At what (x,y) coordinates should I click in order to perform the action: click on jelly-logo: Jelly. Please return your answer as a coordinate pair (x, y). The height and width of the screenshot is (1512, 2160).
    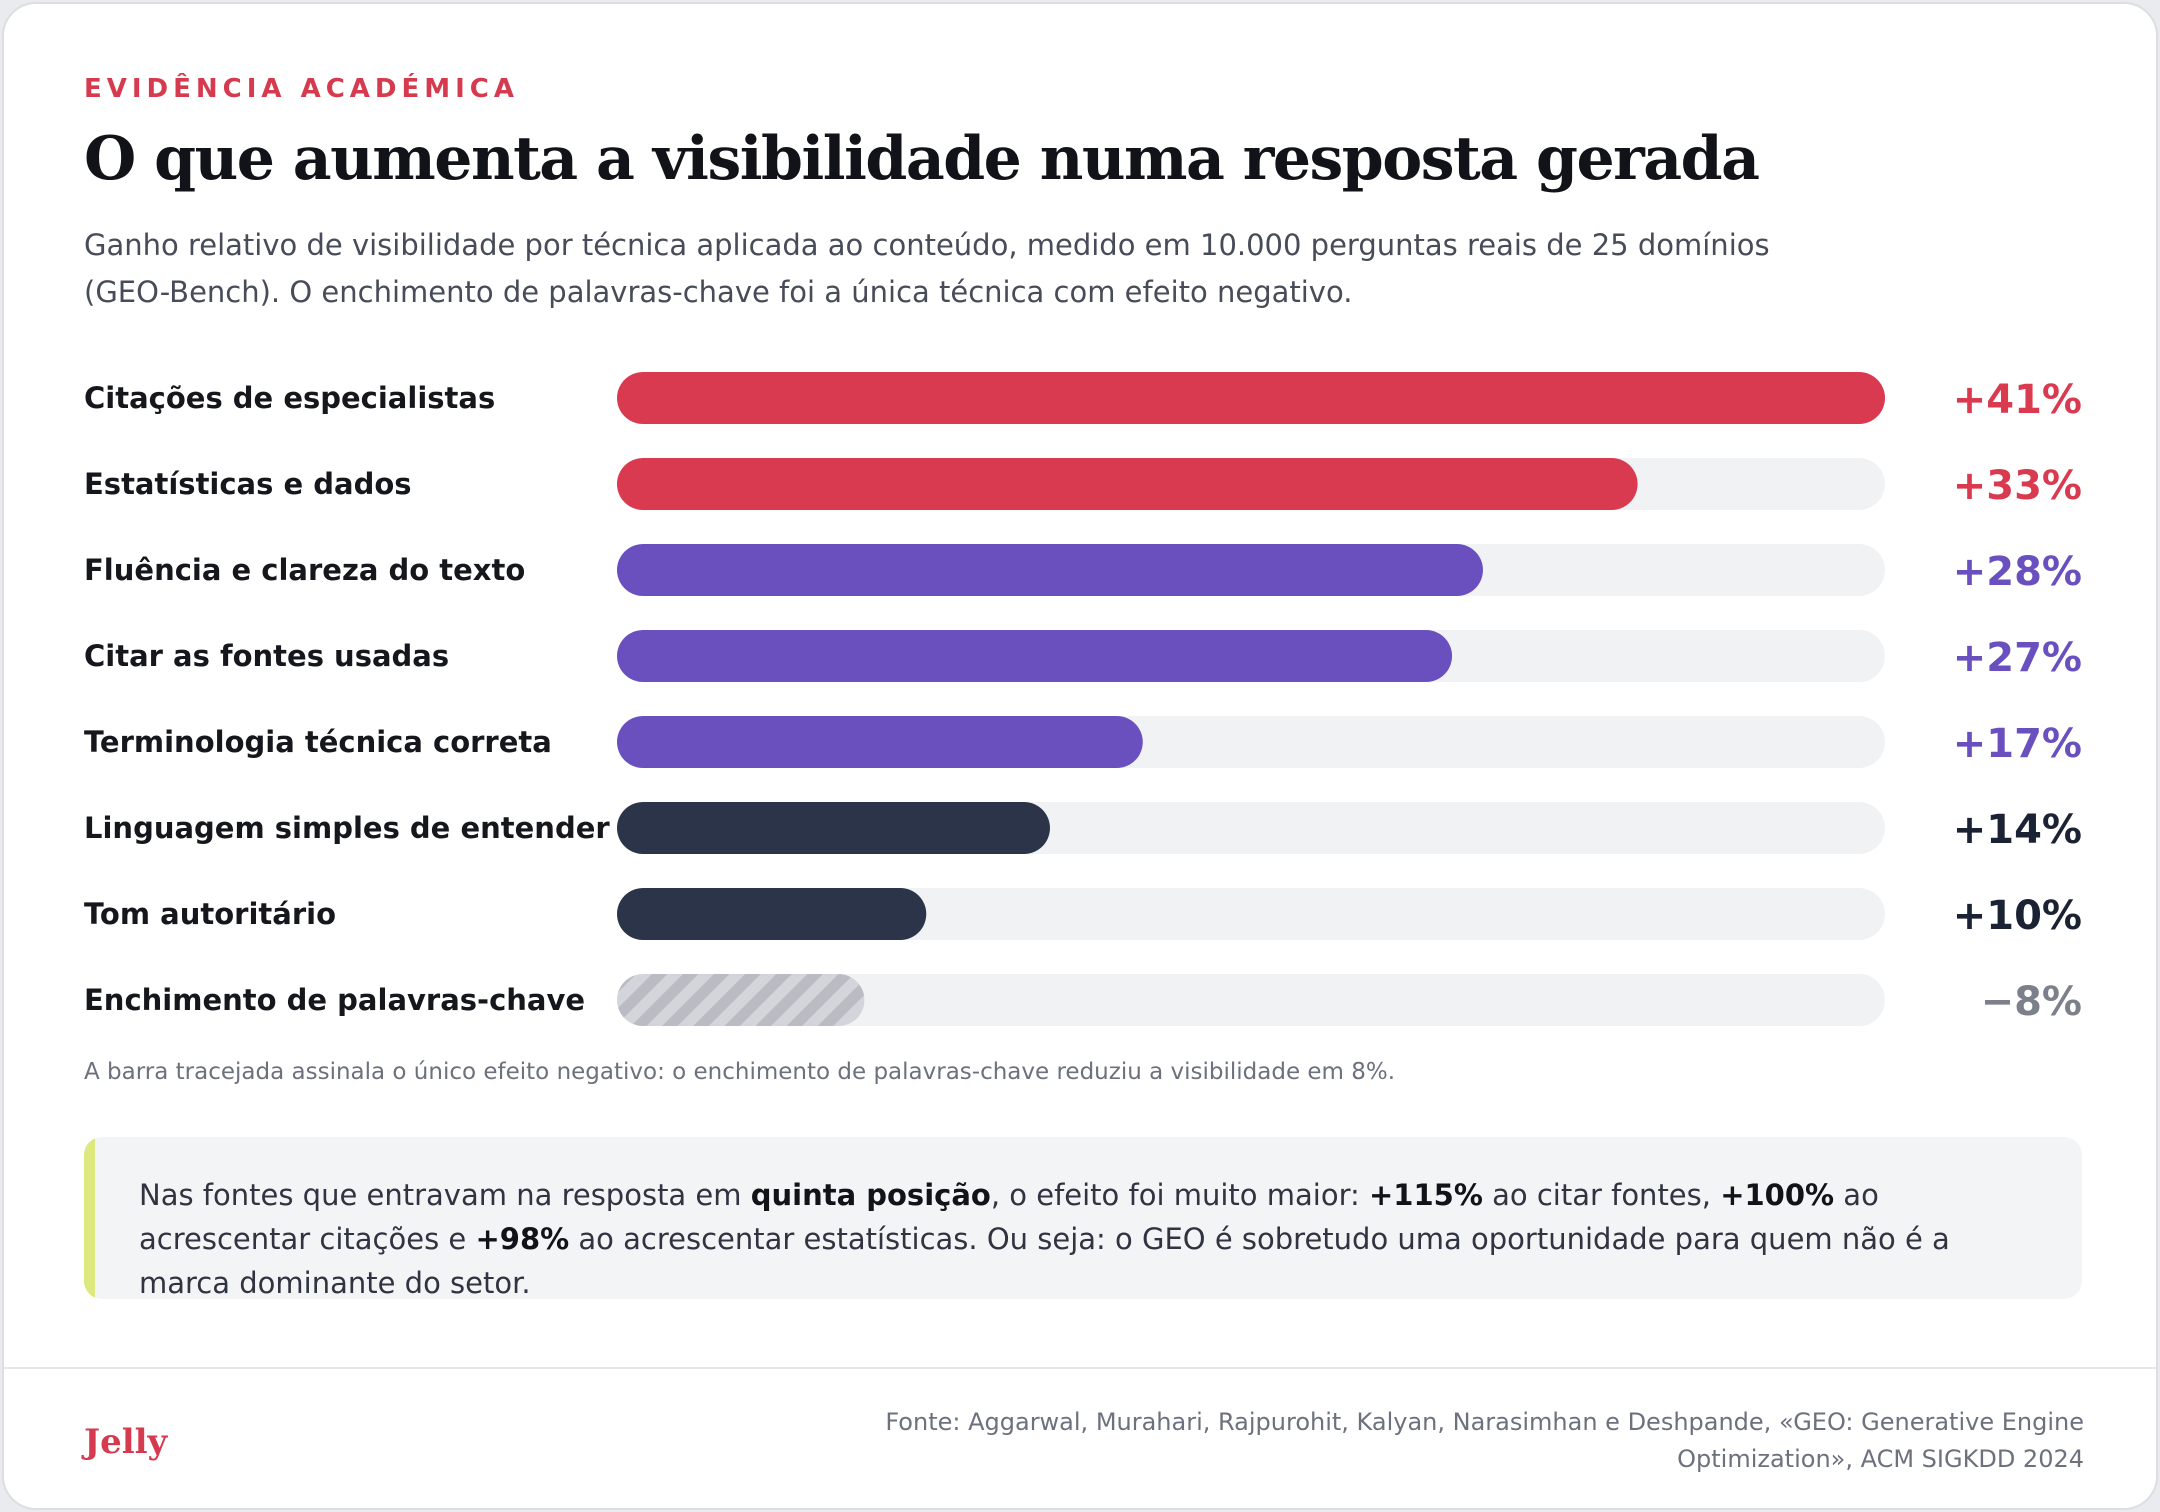
    Looking at the image, I should click on (126, 1442).